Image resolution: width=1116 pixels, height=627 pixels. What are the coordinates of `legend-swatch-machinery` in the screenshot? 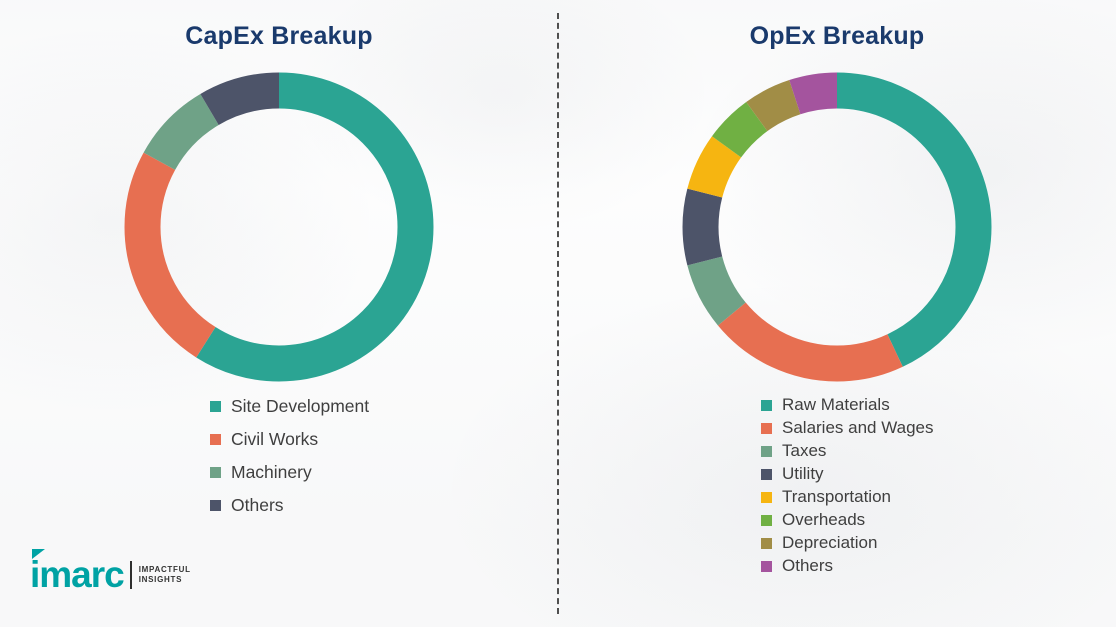 It's located at (215, 472).